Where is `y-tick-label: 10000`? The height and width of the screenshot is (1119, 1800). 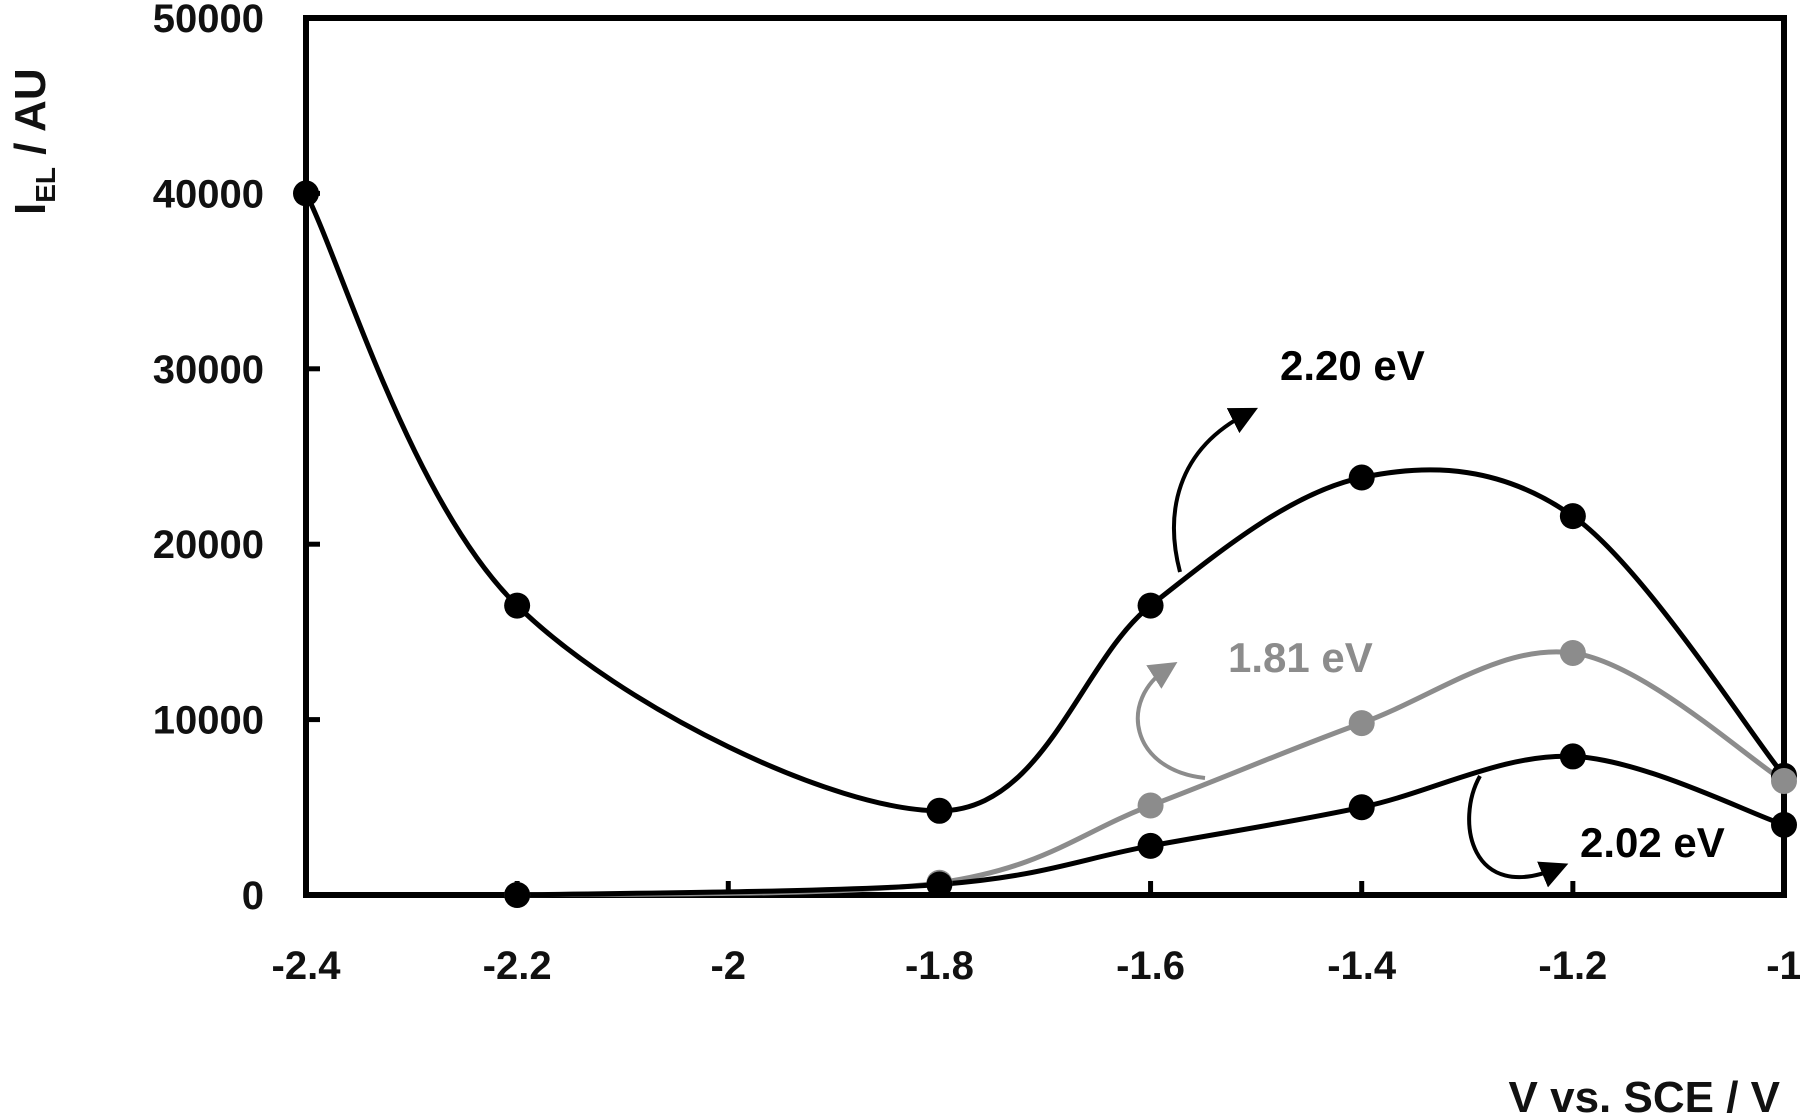 y-tick-label: 10000 is located at coordinates (208, 721).